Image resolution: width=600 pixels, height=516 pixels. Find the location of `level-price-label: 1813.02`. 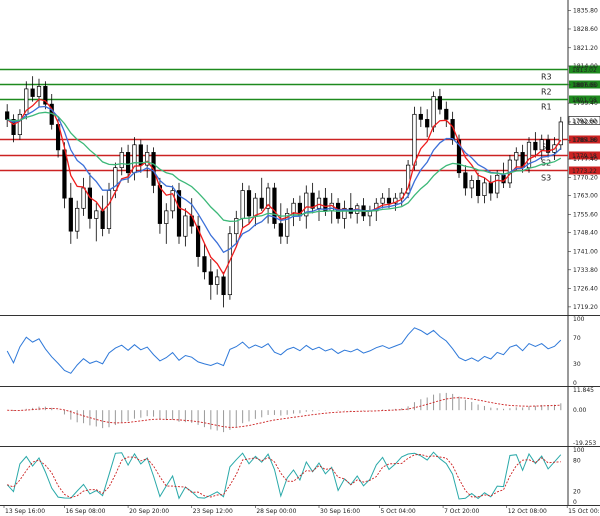

level-price-label: 1813.02 is located at coordinates (584, 70).